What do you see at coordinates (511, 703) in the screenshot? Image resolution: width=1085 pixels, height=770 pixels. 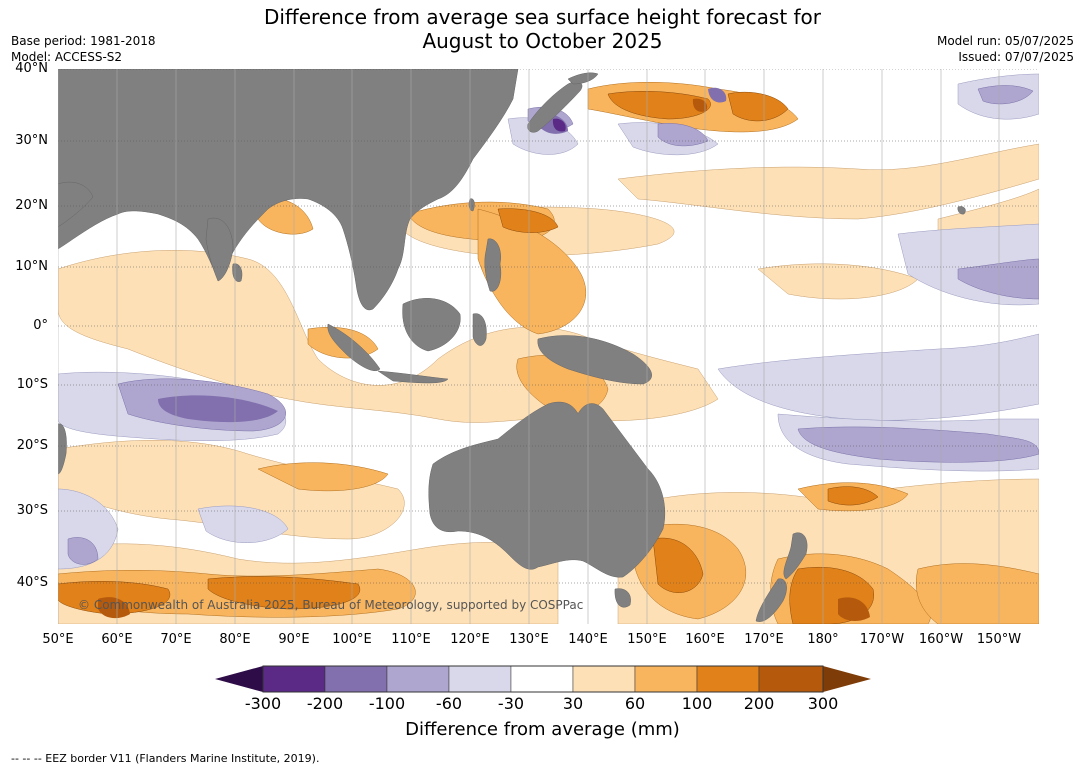 I see `colorbar-tick: -30` at bounding box center [511, 703].